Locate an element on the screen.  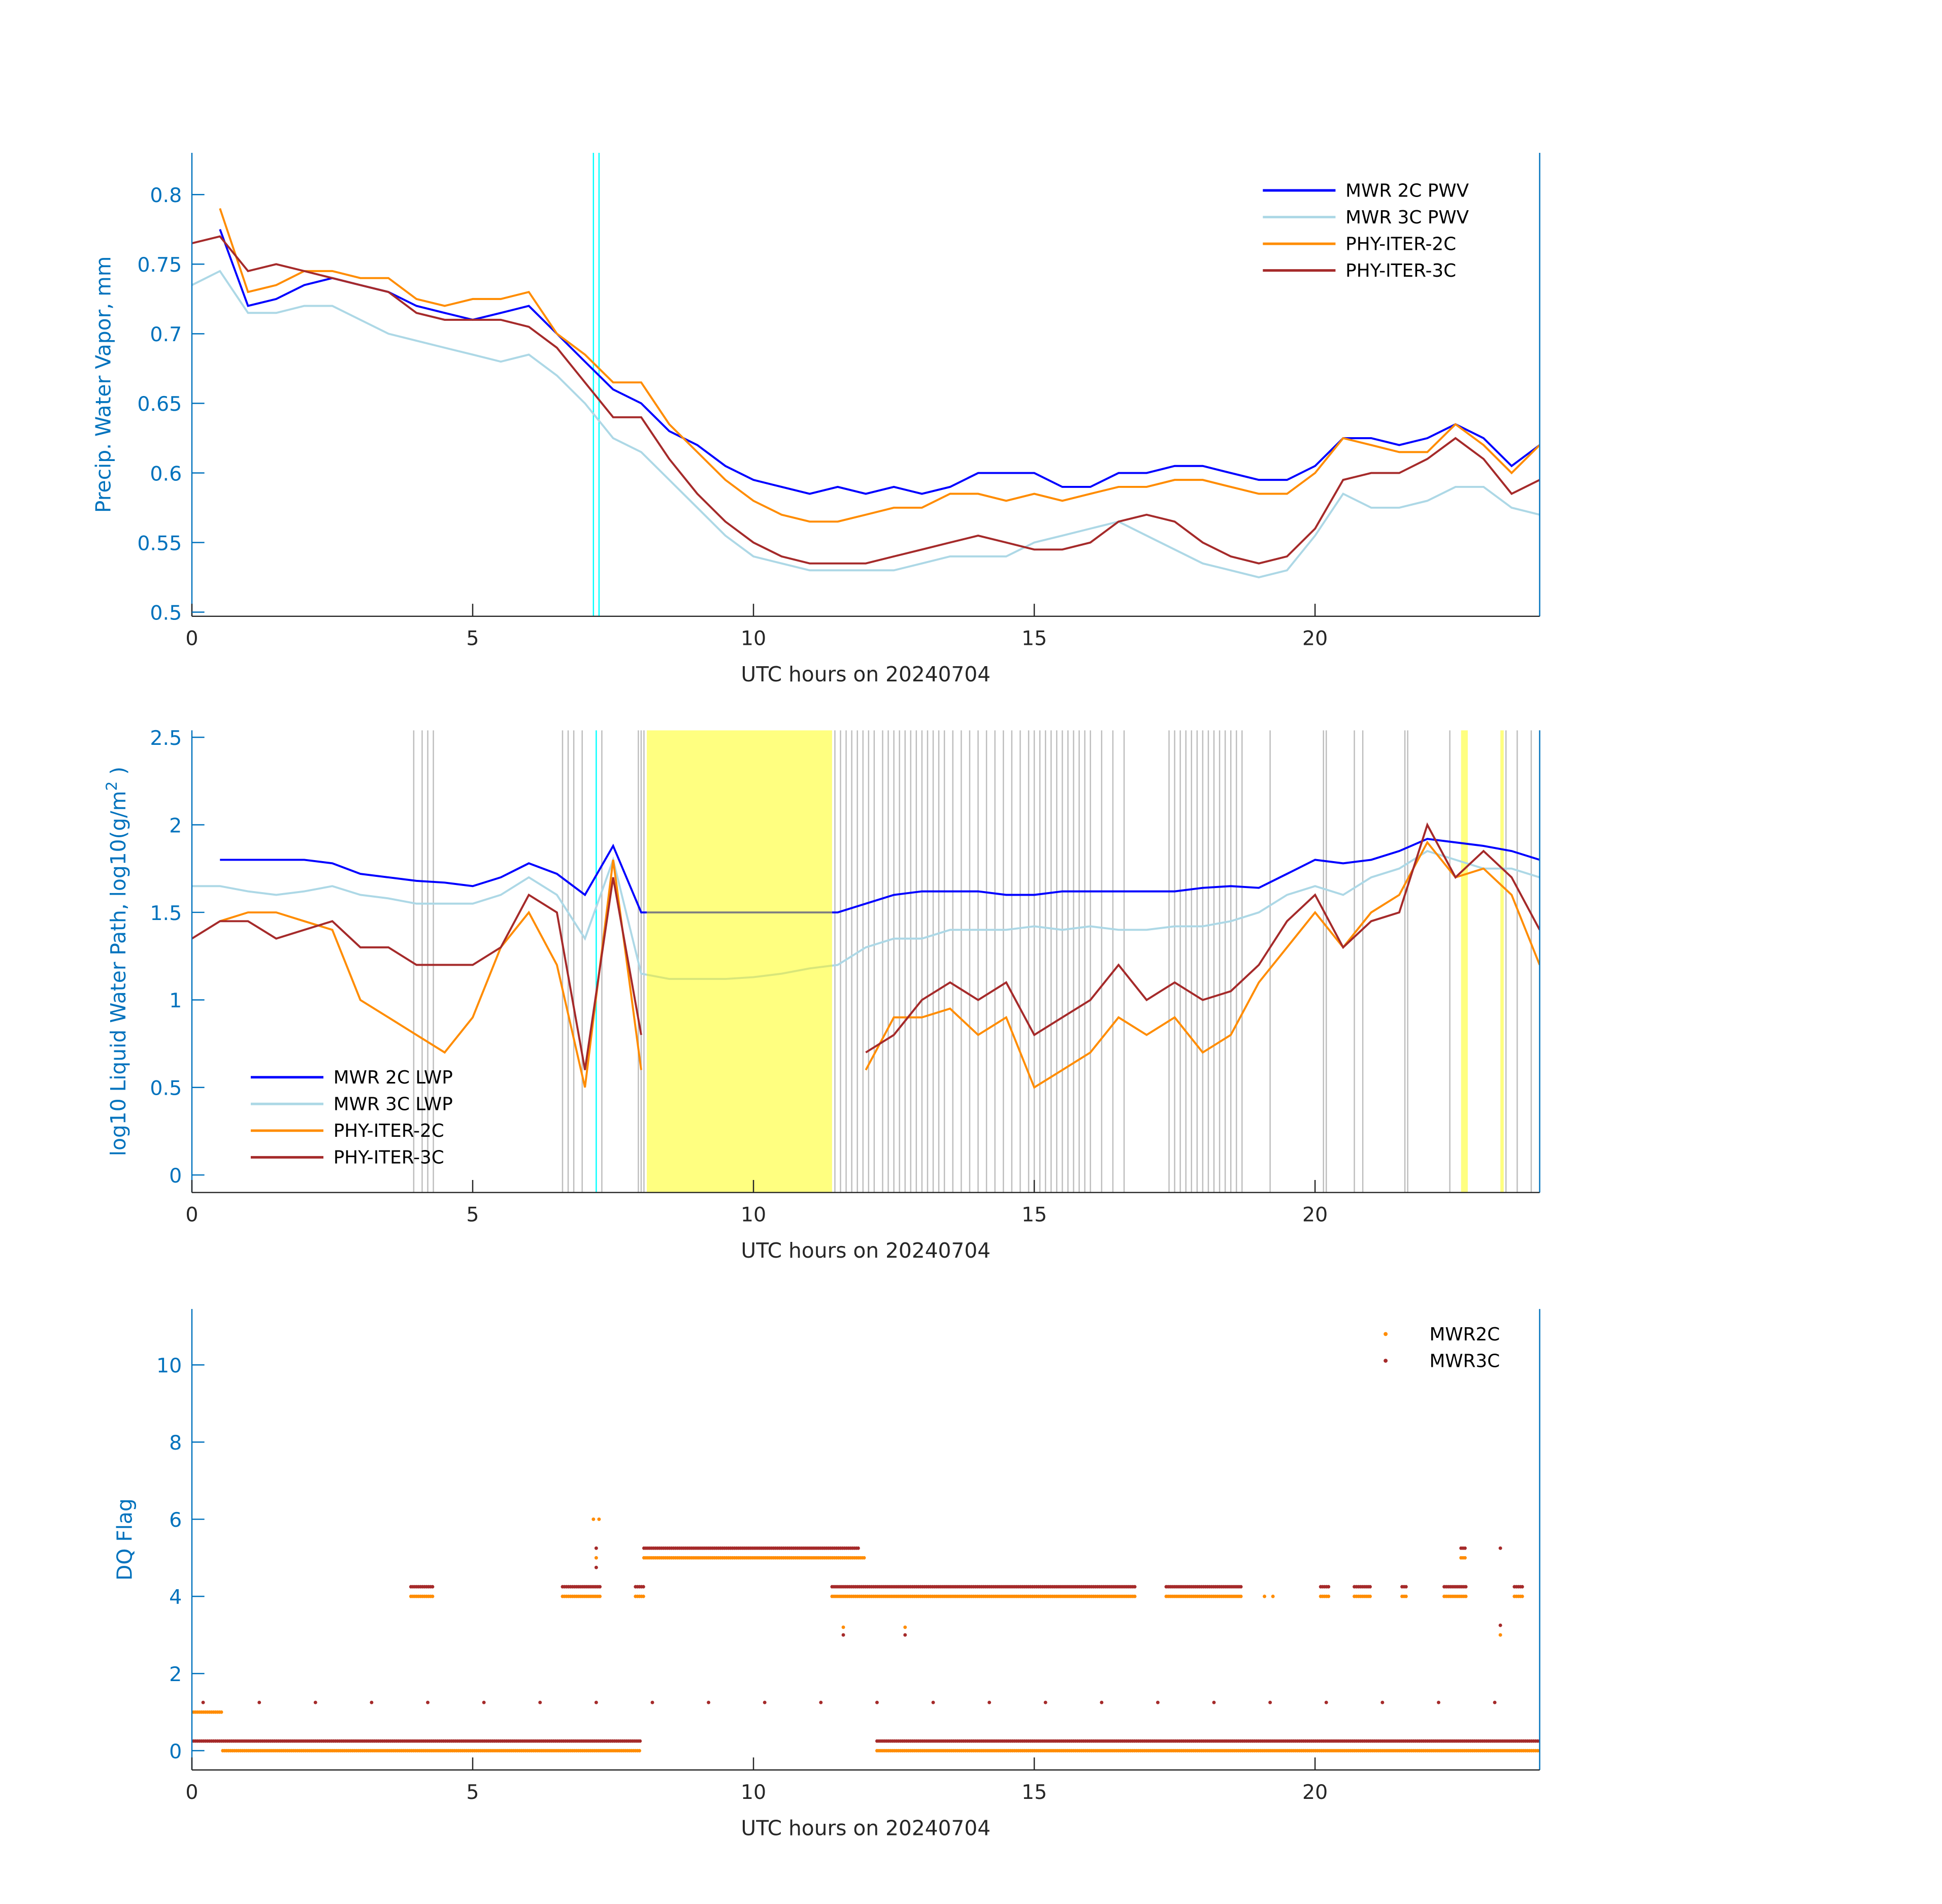
y-tick-label: 4 is located at coordinates (175, 1598).